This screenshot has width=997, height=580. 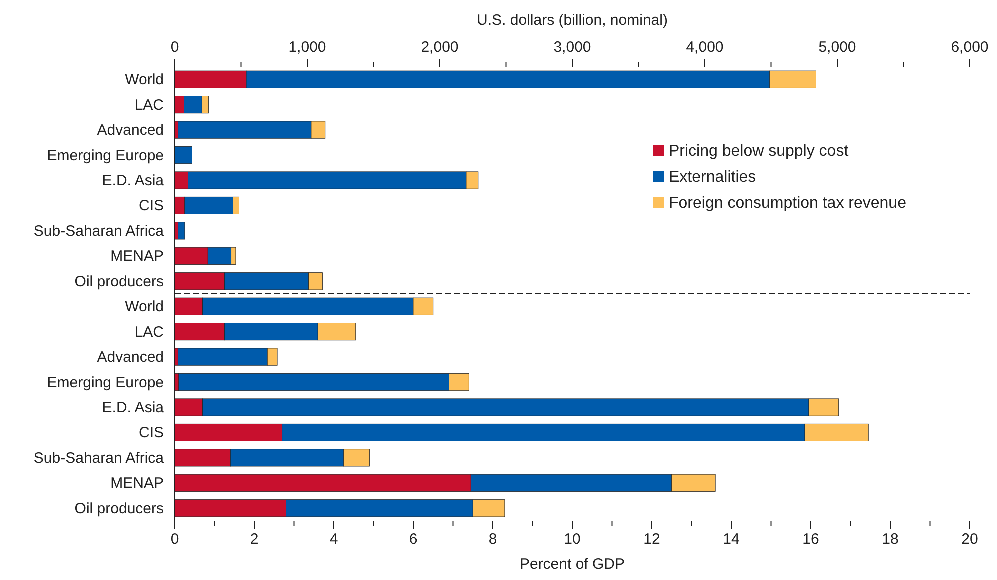 What do you see at coordinates (334, 539) in the screenshot?
I see `x-tick-label: 4` at bounding box center [334, 539].